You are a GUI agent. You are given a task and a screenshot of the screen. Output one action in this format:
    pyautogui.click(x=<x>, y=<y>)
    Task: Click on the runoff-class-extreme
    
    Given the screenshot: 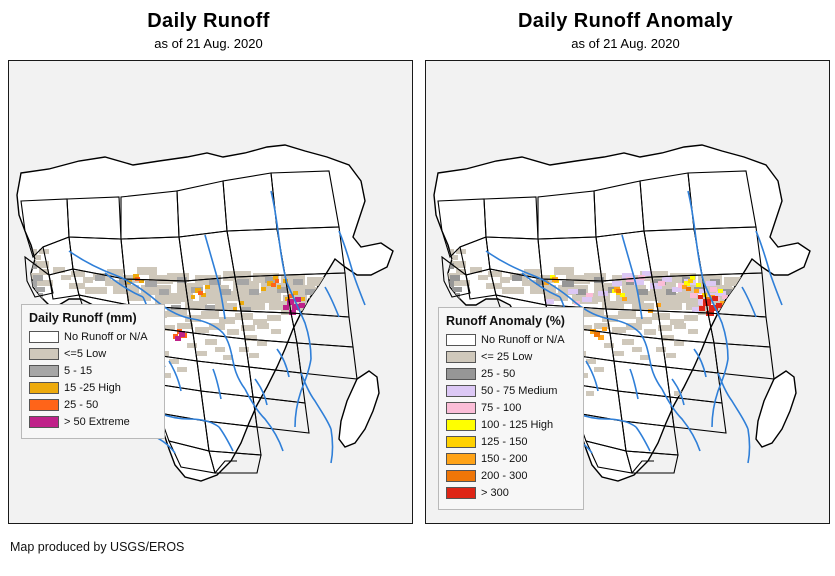 What is the action you would take?
    pyautogui.click(x=240, y=319)
    